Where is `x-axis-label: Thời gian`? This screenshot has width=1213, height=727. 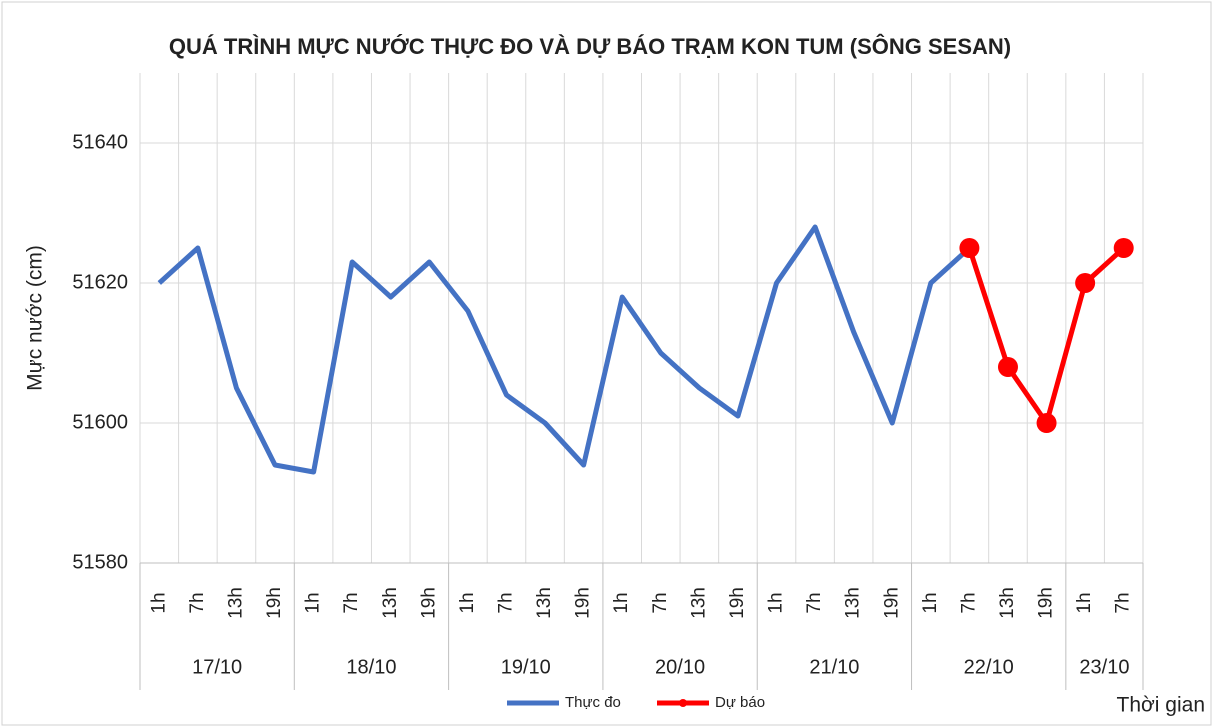 x-axis-label: Thời gian is located at coordinates (1161, 705).